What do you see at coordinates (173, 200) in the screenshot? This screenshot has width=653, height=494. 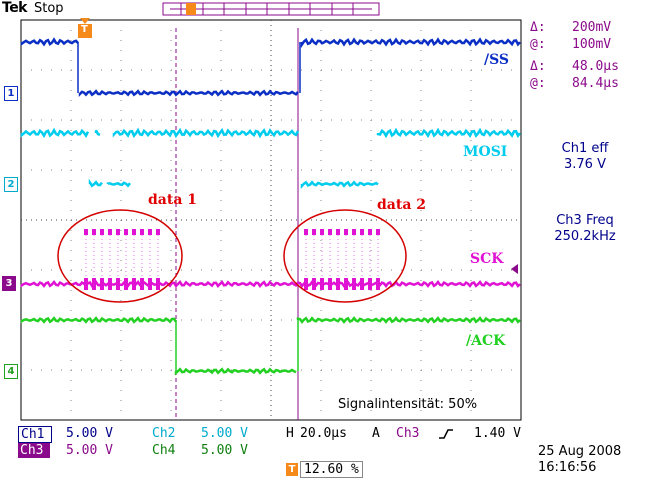 I see `data1-annotation: data 1` at bounding box center [173, 200].